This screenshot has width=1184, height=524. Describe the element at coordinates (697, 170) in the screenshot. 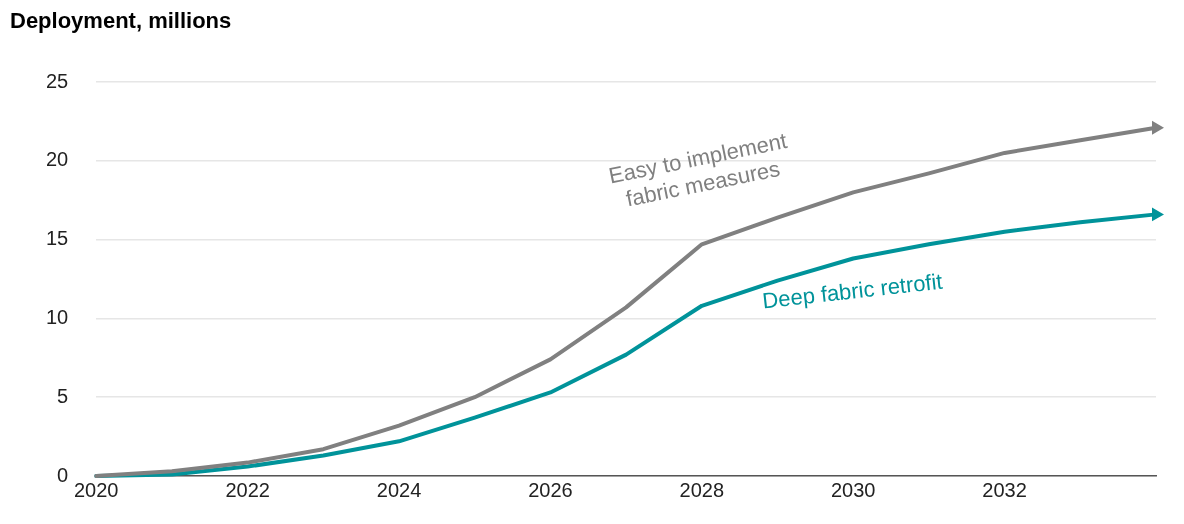

I see `text: Easy to implement fabric measures` at that location.